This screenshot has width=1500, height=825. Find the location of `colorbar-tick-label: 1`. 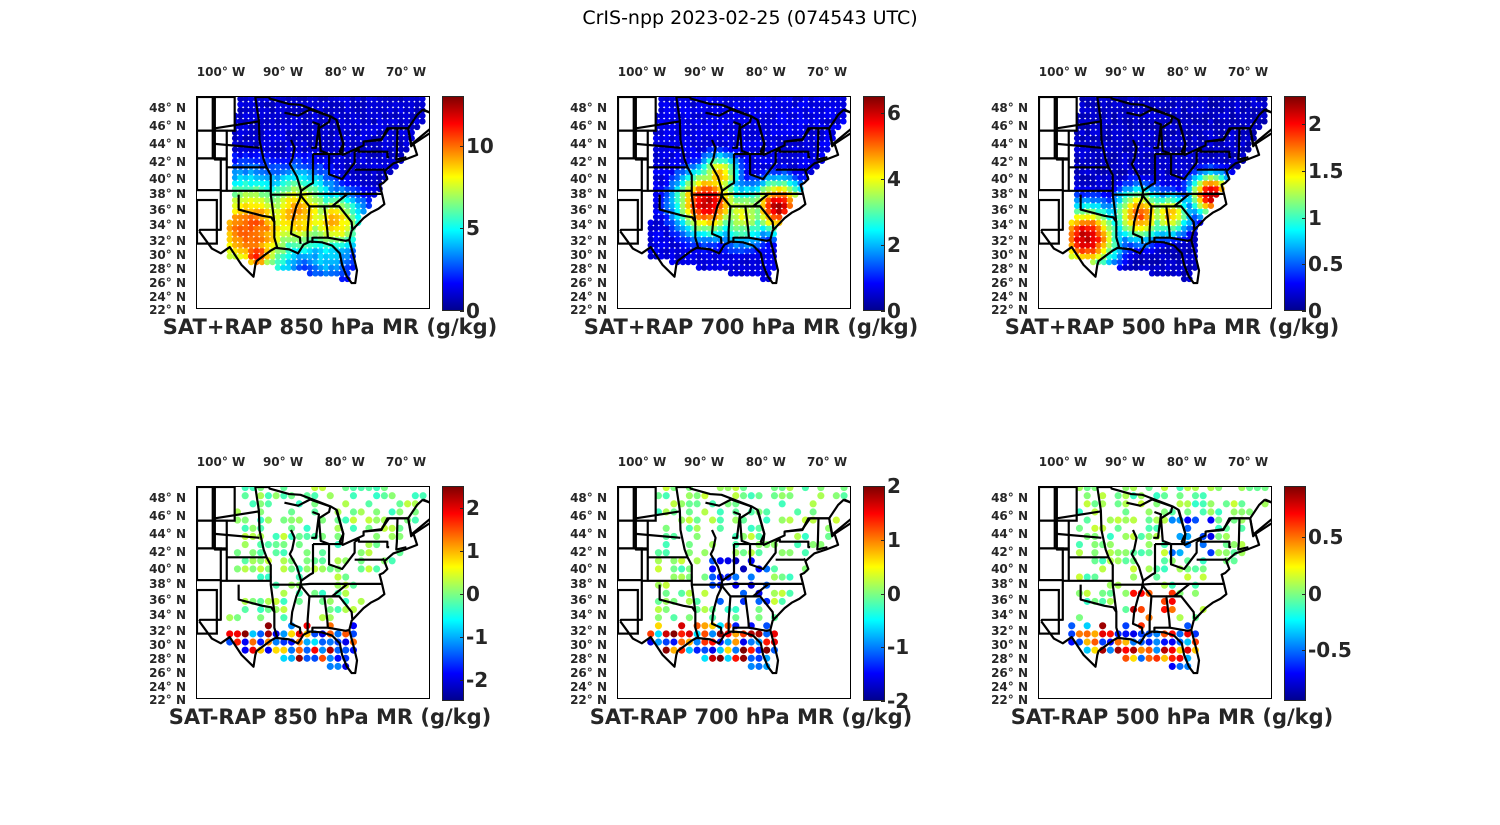

colorbar-tick-label: 1 is located at coordinates (894, 539).